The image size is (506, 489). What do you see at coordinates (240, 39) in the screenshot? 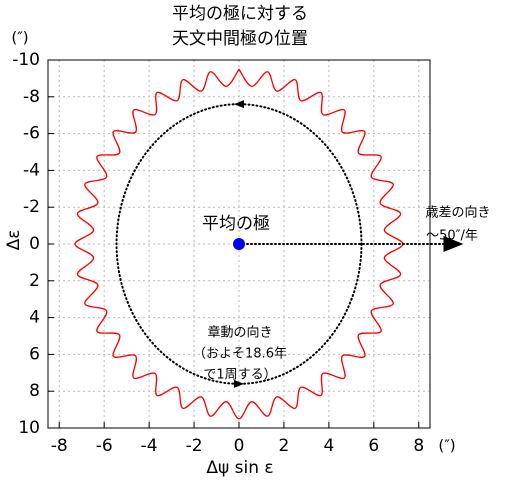
I see `chart-title: 天文中間極の位置` at bounding box center [240, 39].